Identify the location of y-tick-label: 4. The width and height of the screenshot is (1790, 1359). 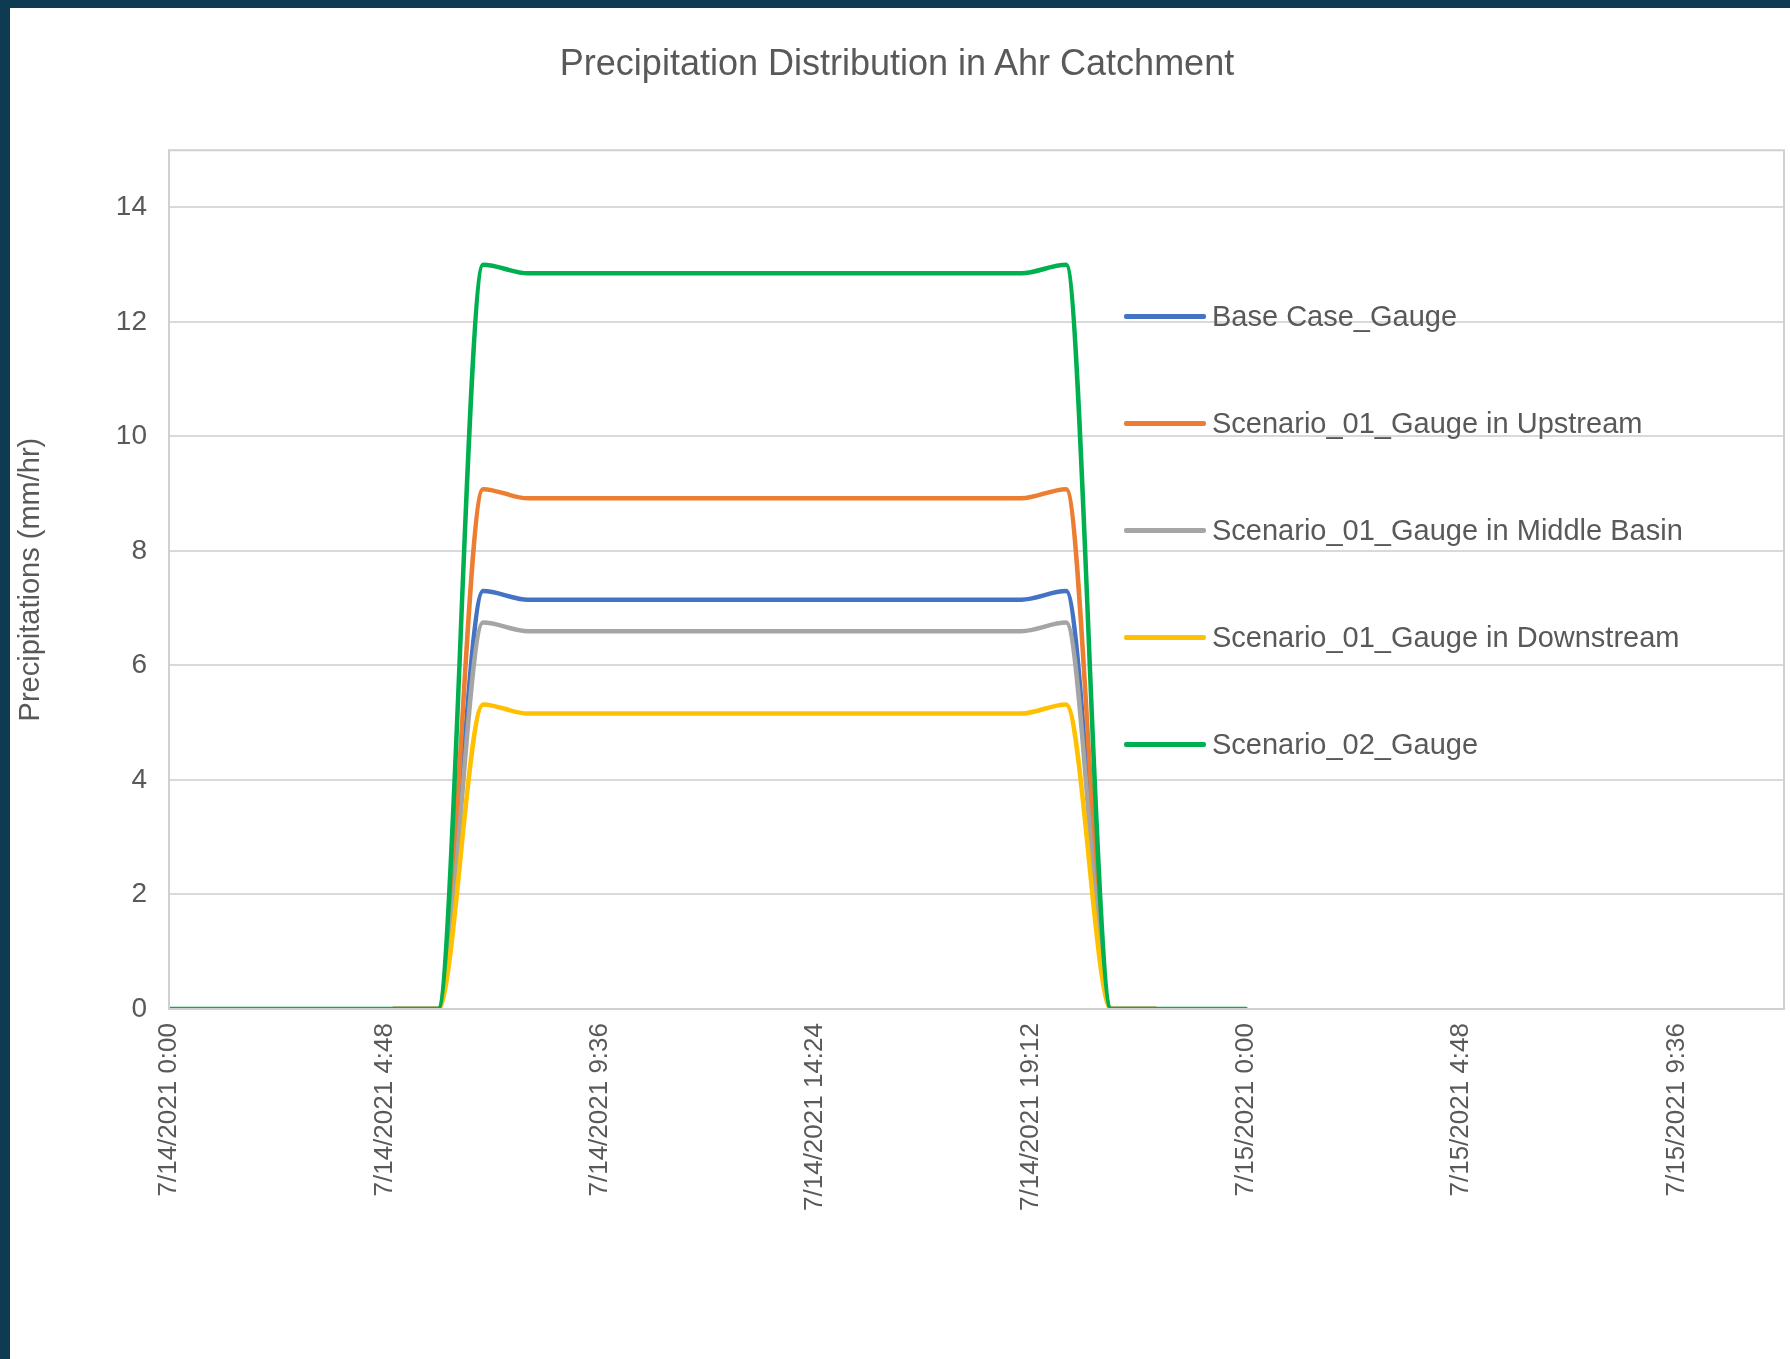
(139, 778).